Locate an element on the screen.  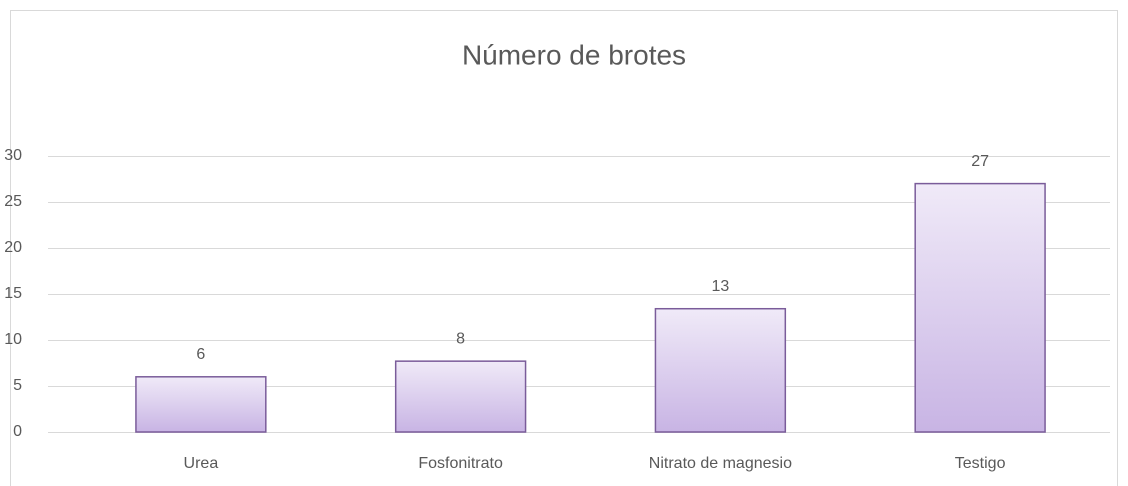
y-tick-label: 30 is located at coordinates (13, 155).